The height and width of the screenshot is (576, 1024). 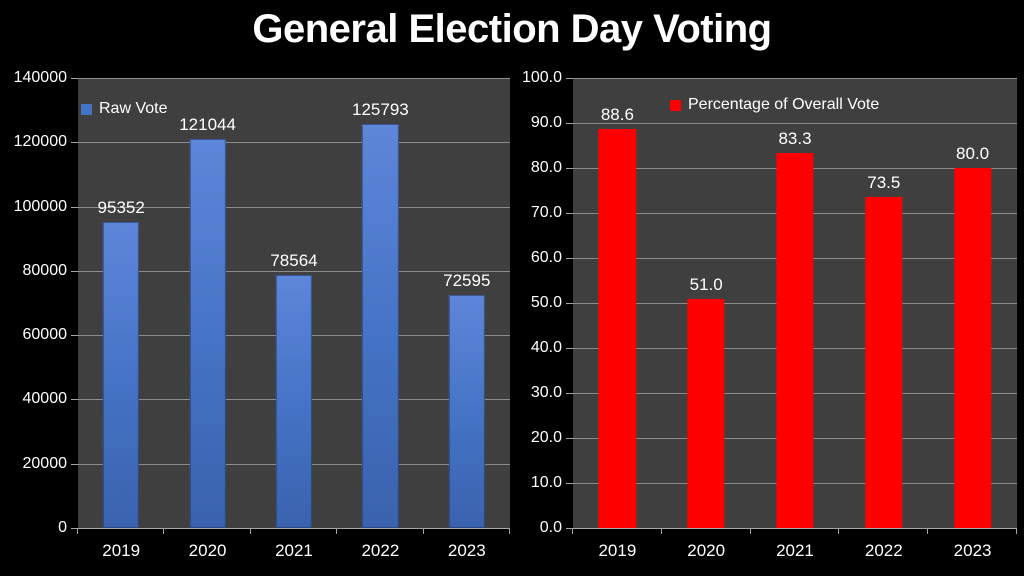 What do you see at coordinates (45, 463) in the screenshot?
I see `y-axis-label: 20000` at bounding box center [45, 463].